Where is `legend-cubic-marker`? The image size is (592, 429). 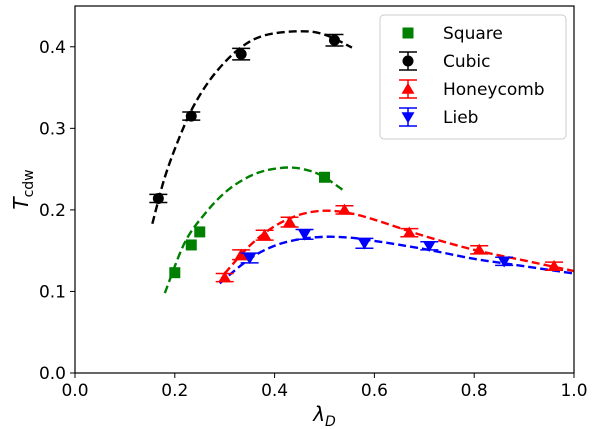 legend-cubic-marker is located at coordinates (408, 61).